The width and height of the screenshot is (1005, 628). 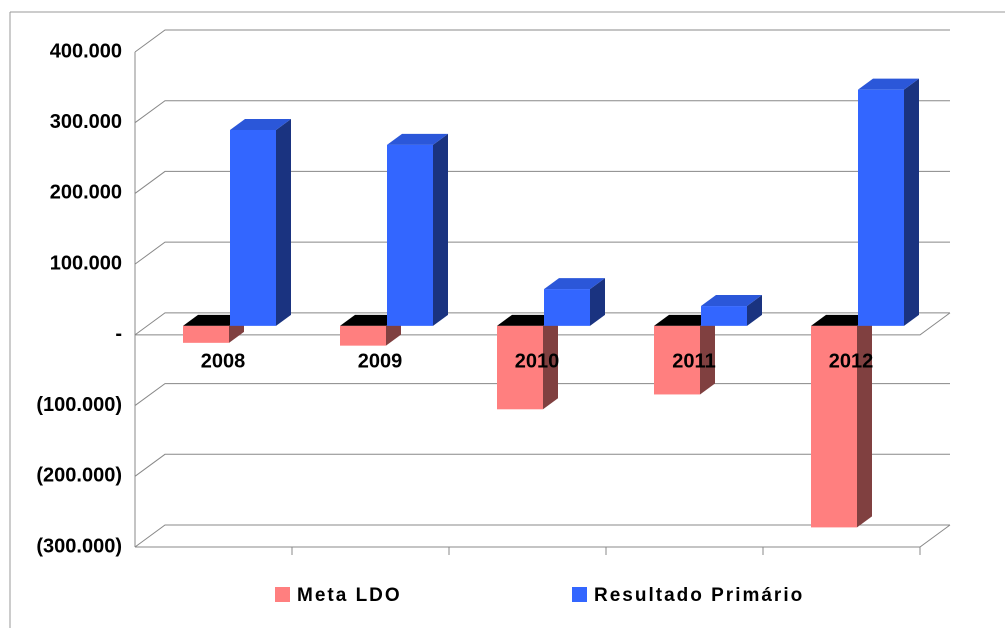 I want to click on legend-label: Meta LDO, so click(x=349, y=595).